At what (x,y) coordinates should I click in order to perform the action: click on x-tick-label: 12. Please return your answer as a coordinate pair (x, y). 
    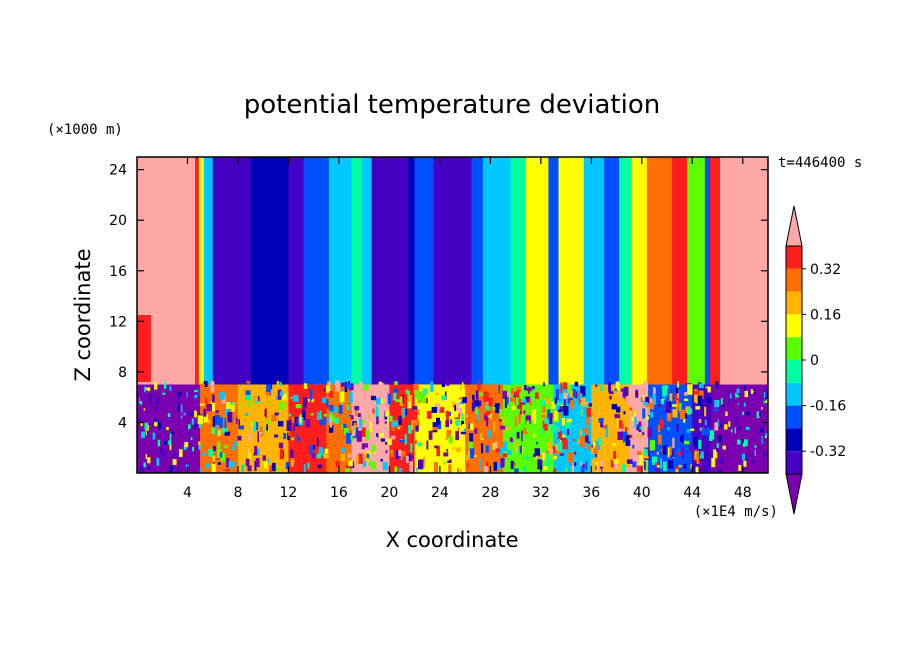
    Looking at the image, I should click on (289, 493).